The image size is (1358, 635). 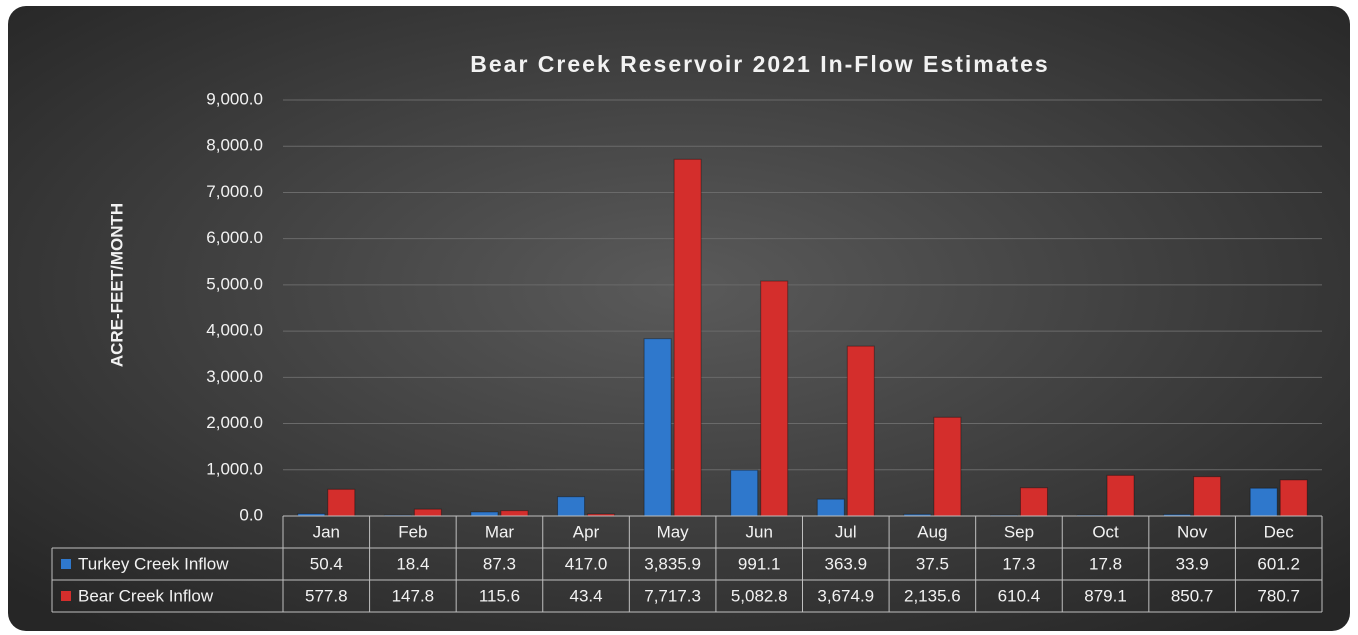 I want to click on table-value: 33.9, so click(x=1192, y=563).